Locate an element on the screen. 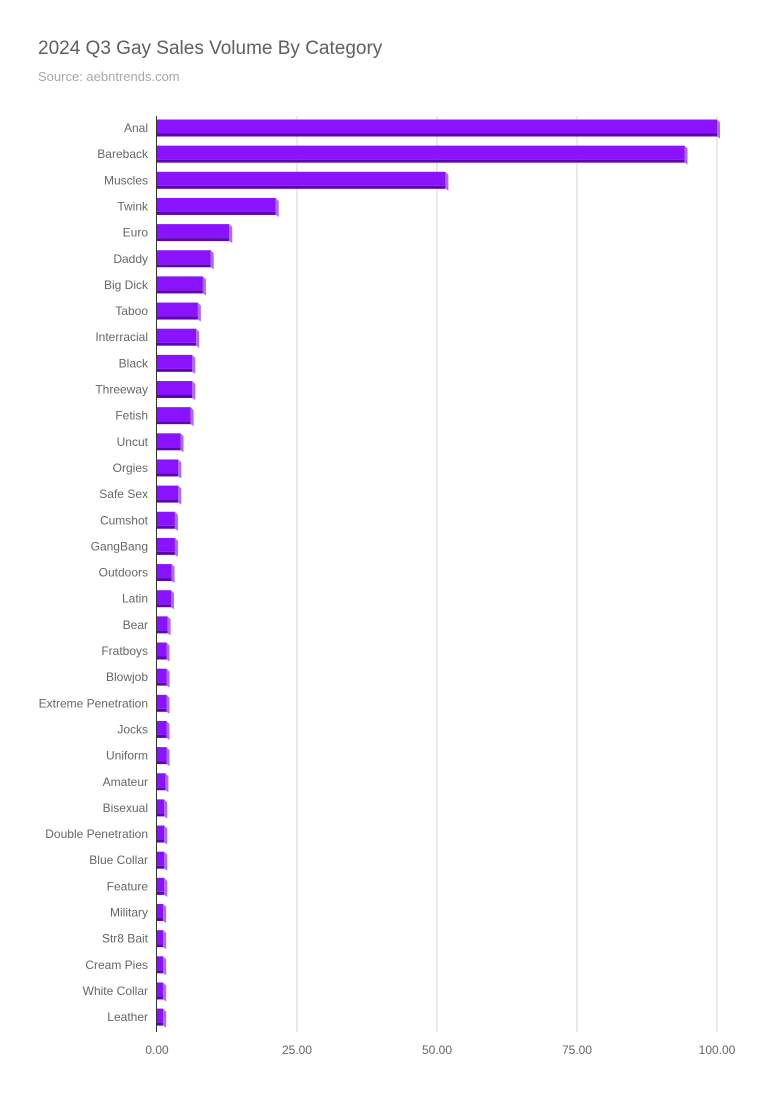 This screenshot has height=1095, width=757. x-tick-label: 25.00 is located at coordinates (297, 1050).